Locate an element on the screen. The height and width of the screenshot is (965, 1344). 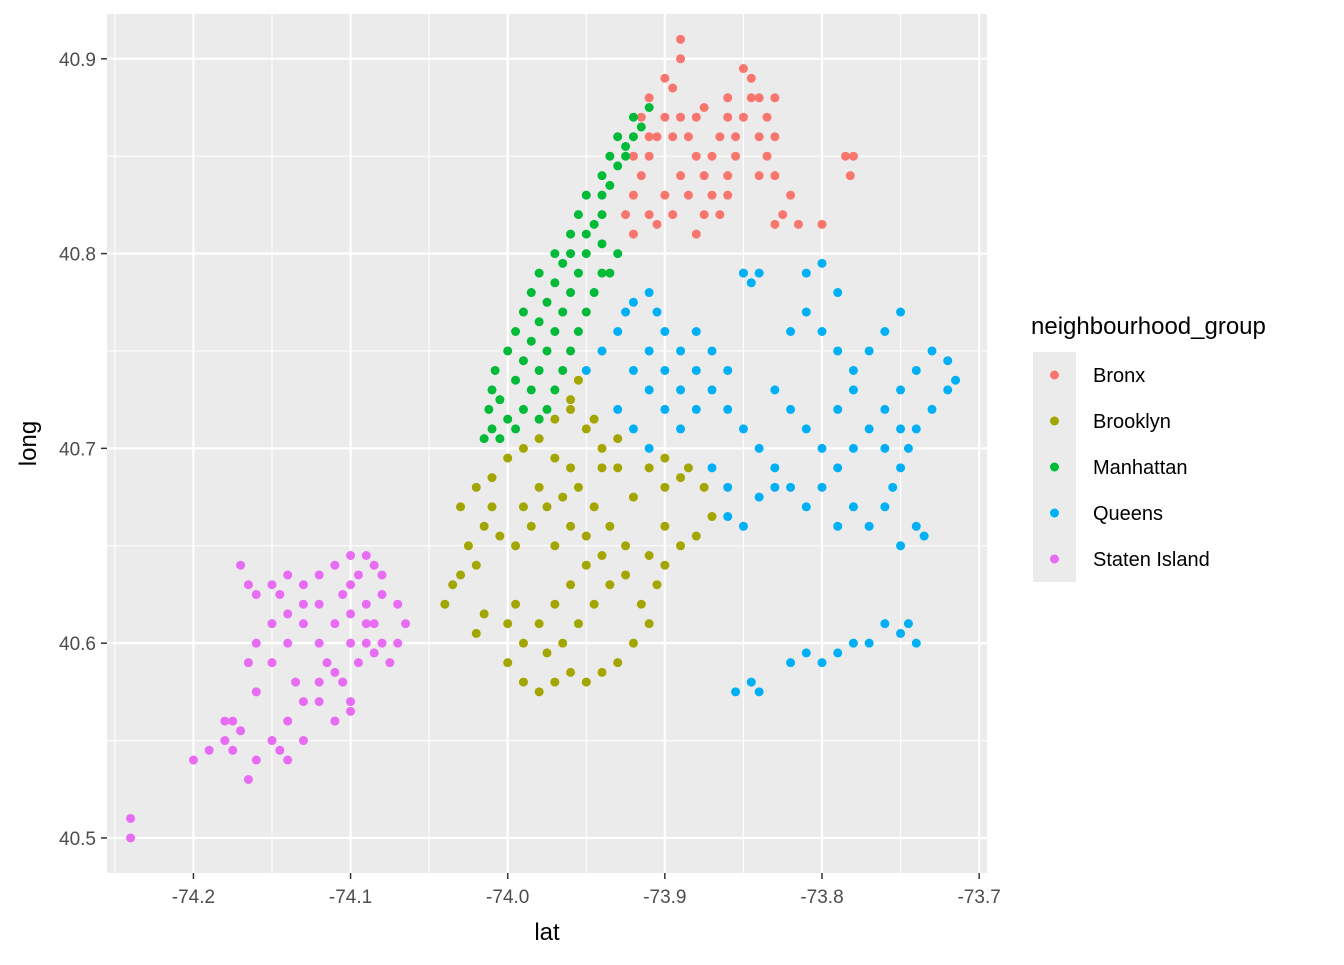
legend-item-queens: Queens is located at coordinates (1098, 513).